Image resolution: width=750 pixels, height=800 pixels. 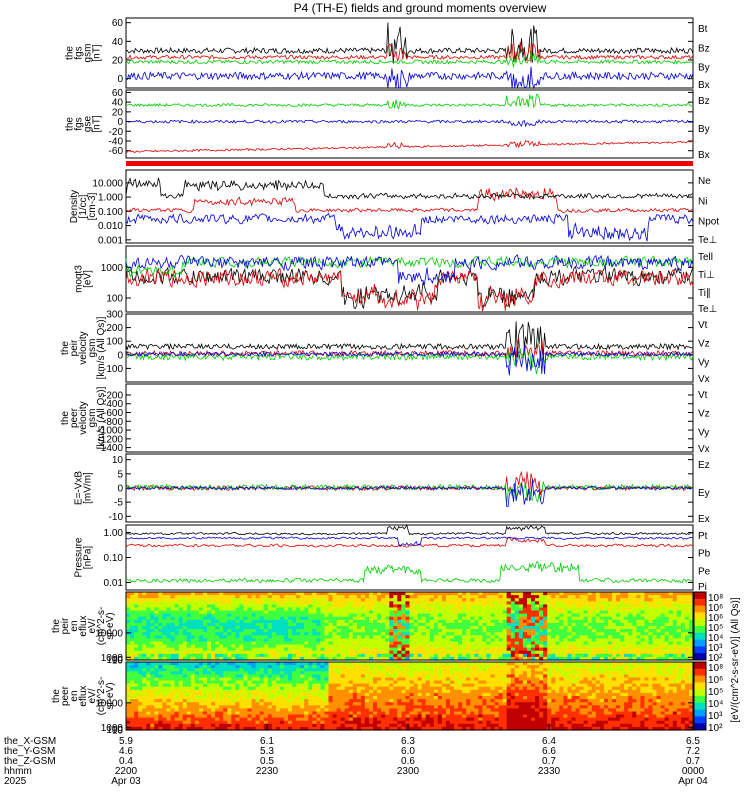 I want to click on y-axis-label: peir, so click(x=74, y=347).